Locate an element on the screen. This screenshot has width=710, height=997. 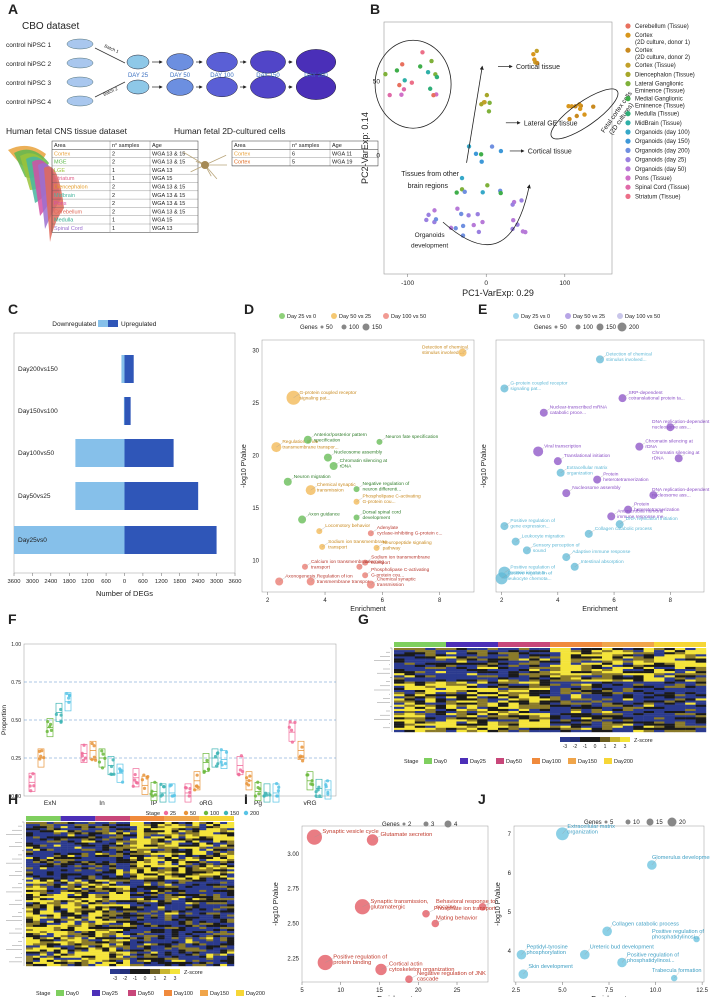
legend-label: 200 is located at coordinates (254, 814).